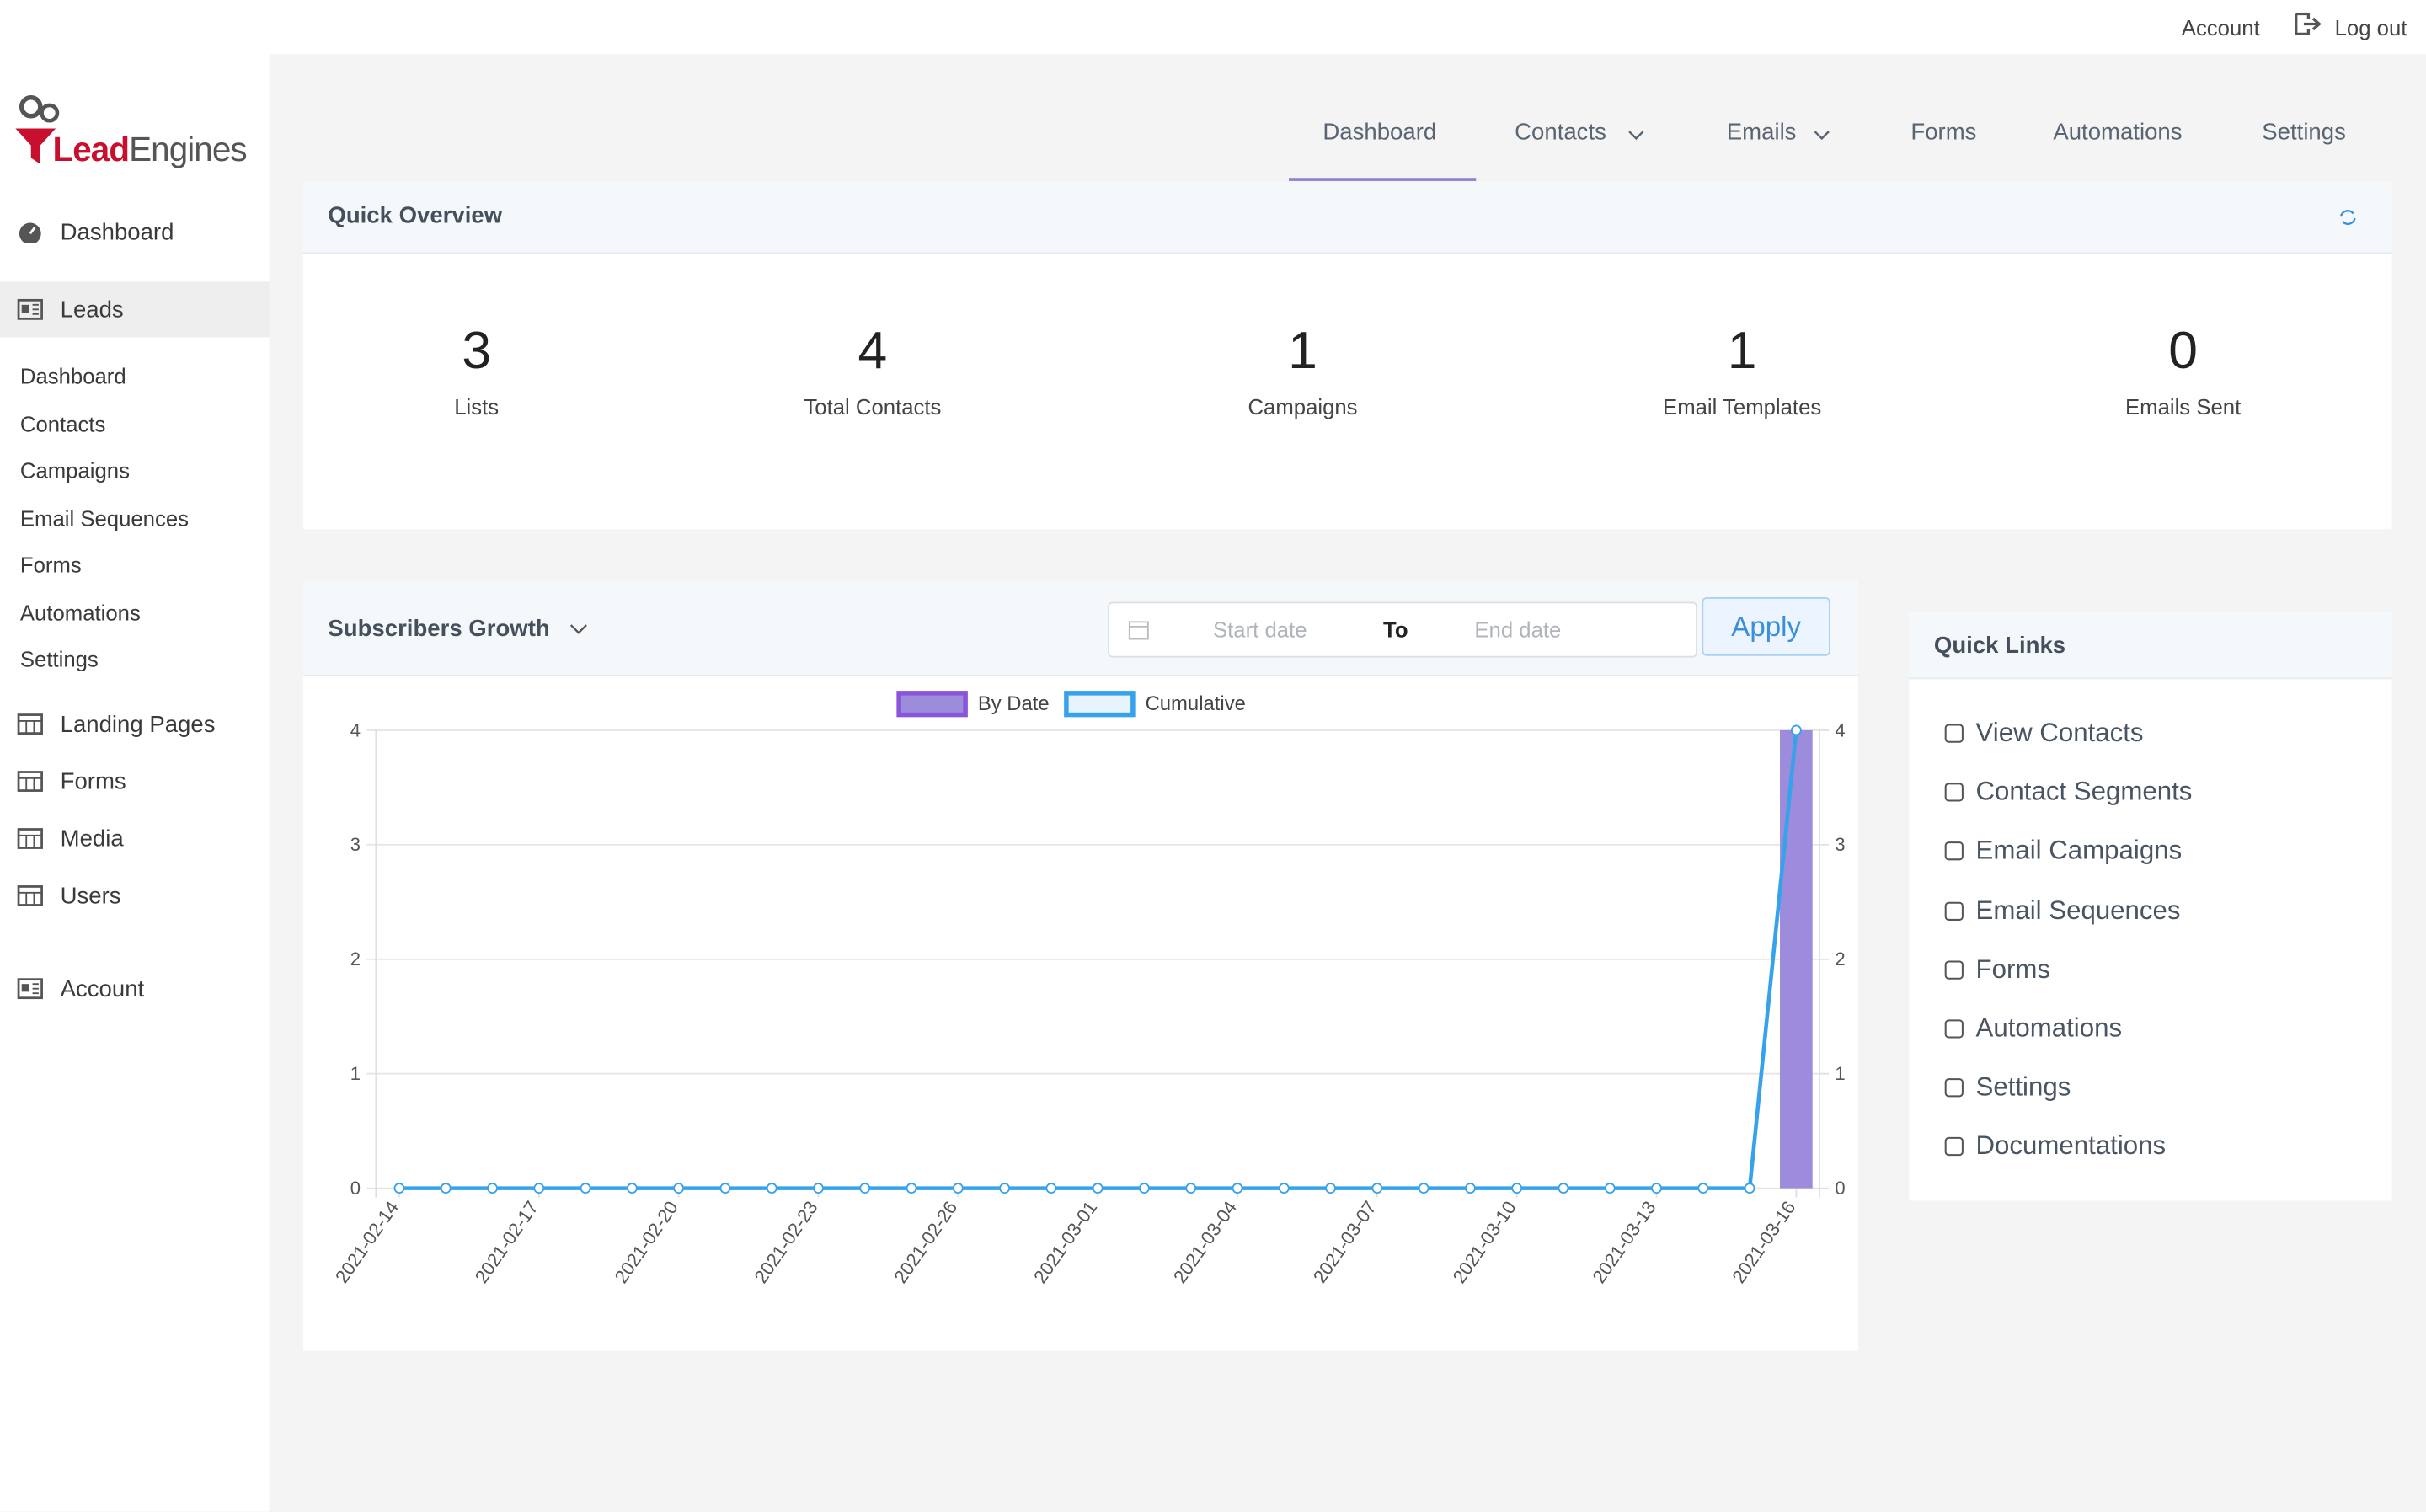  Describe the element at coordinates (74, 470) in the screenshot. I see `submenu-item: Campaigns` at that location.